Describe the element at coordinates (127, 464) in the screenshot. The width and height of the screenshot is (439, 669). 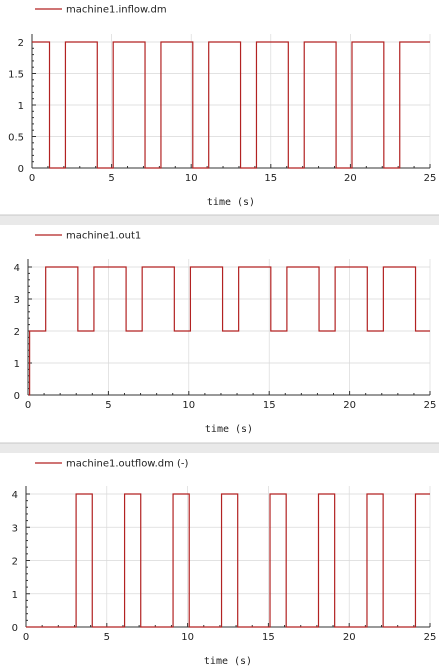
I see `legend-entry: machine1.outflow.dm (-)` at that location.